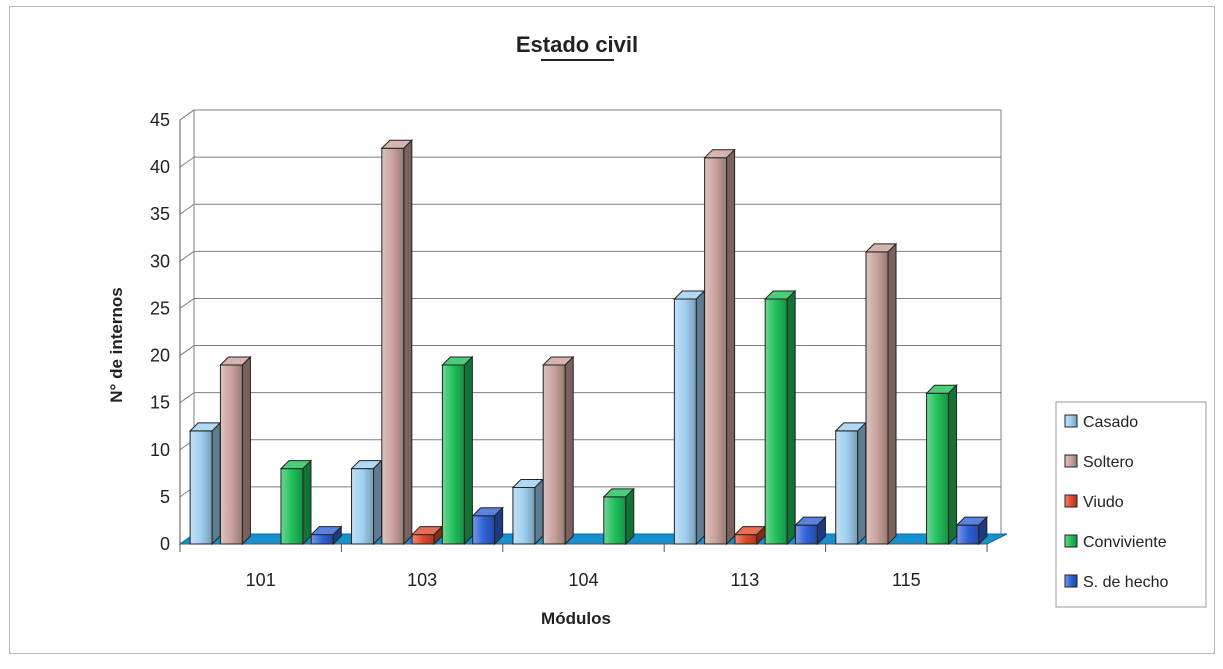  I want to click on y-tick-label: 45, so click(160, 120).